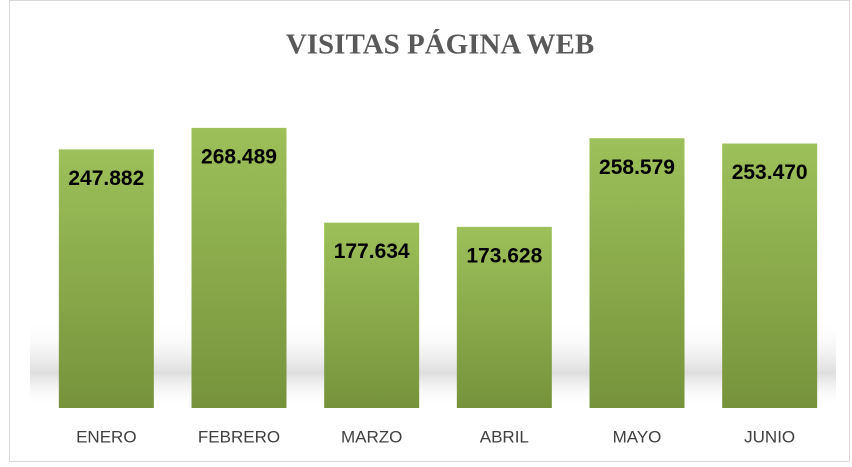  Describe the element at coordinates (770, 172) in the screenshot. I see `value-label: 253.470` at that location.